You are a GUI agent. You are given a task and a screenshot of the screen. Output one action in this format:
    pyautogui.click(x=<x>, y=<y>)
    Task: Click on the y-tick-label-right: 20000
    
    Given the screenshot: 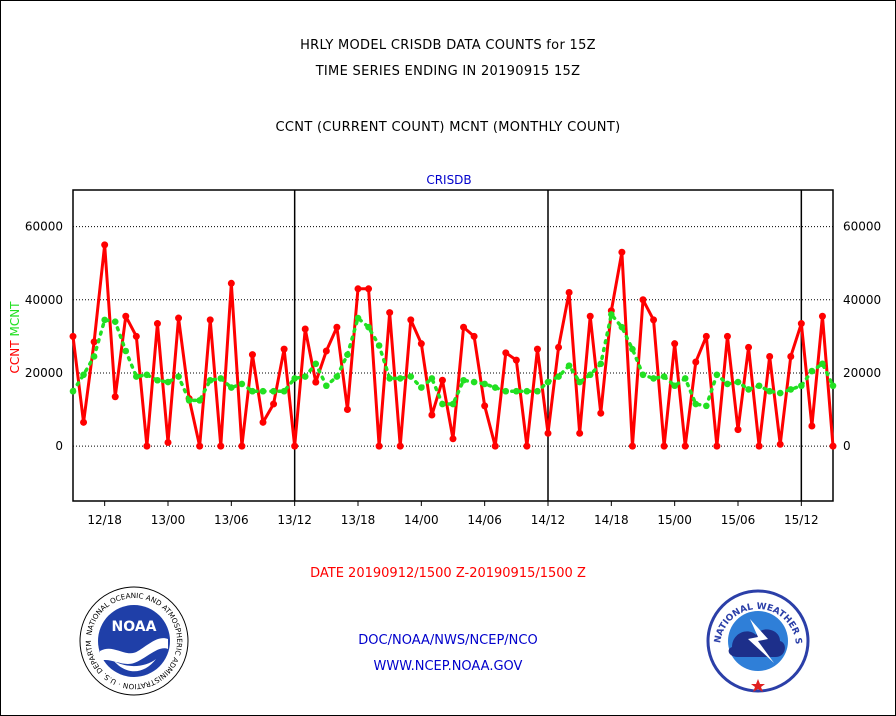 What is the action you would take?
    pyautogui.click(x=862, y=373)
    